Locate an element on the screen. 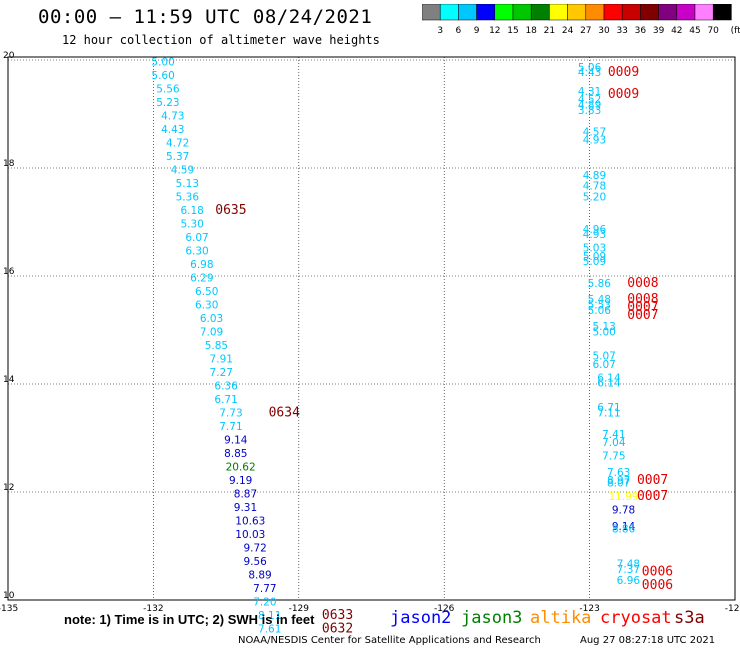 The image size is (740, 650). swh-data-label: 3.83 is located at coordinates (589, 111).